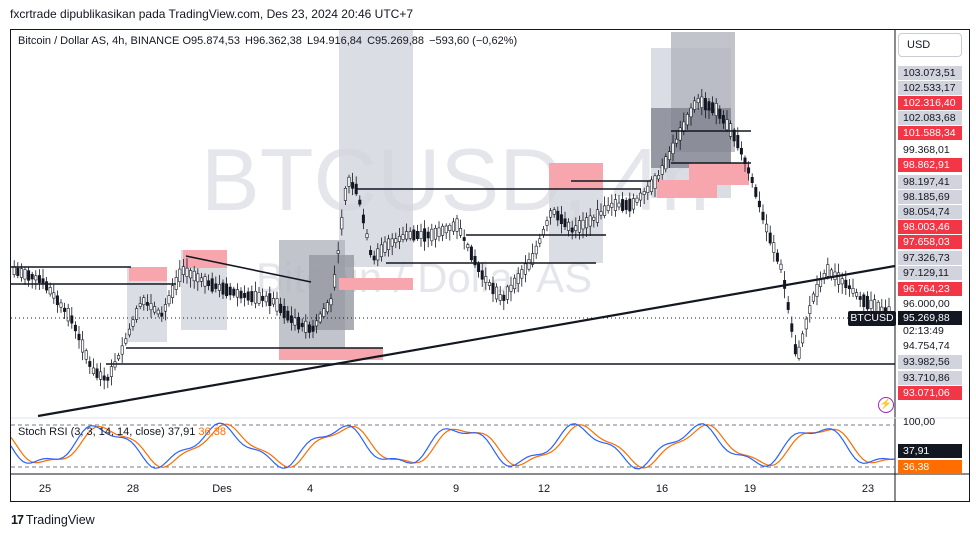 This screenshot has height=538, width=976. I want to click on price-scale-label: 96.000,00, so click(926, 304).